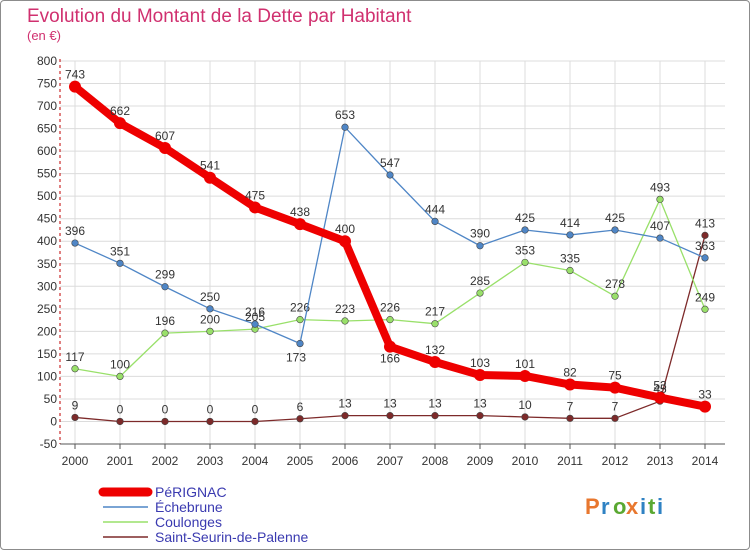  What do you see at coordinates (705, 461) in the screenshot?
I see `x-tick-label: 2014` at bounding box center [705, 461].